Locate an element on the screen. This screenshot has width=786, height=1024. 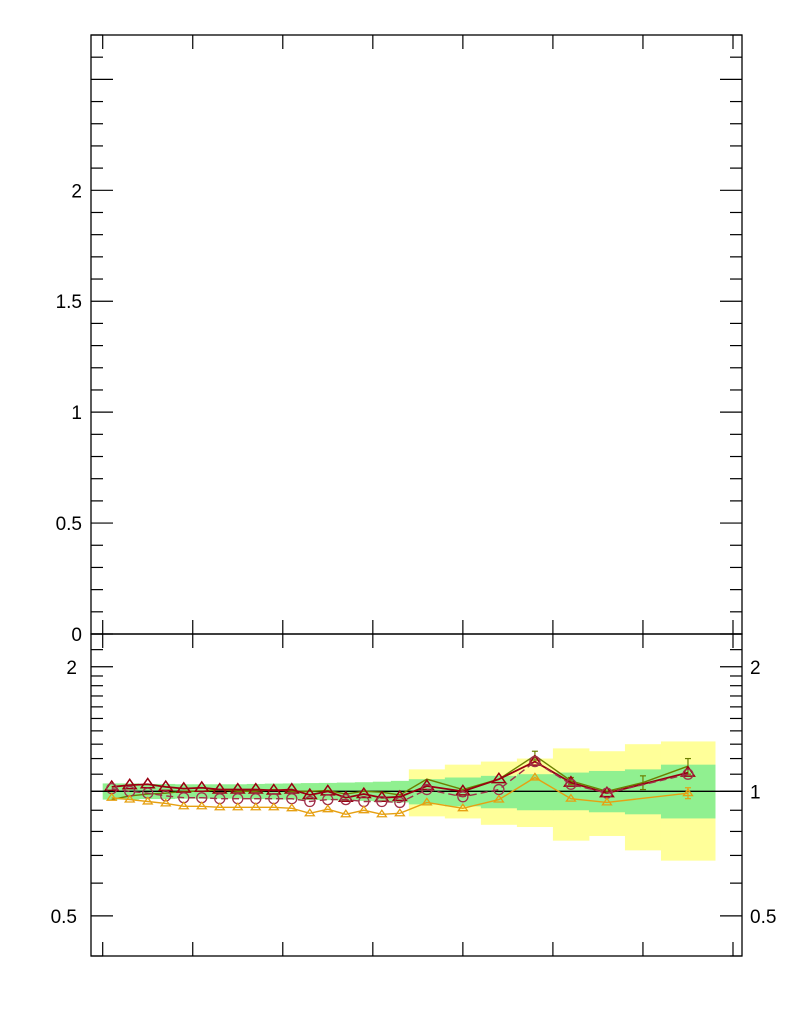
ratio-y-tick-label-left: 0.5 is located at coordinates (64, 917).